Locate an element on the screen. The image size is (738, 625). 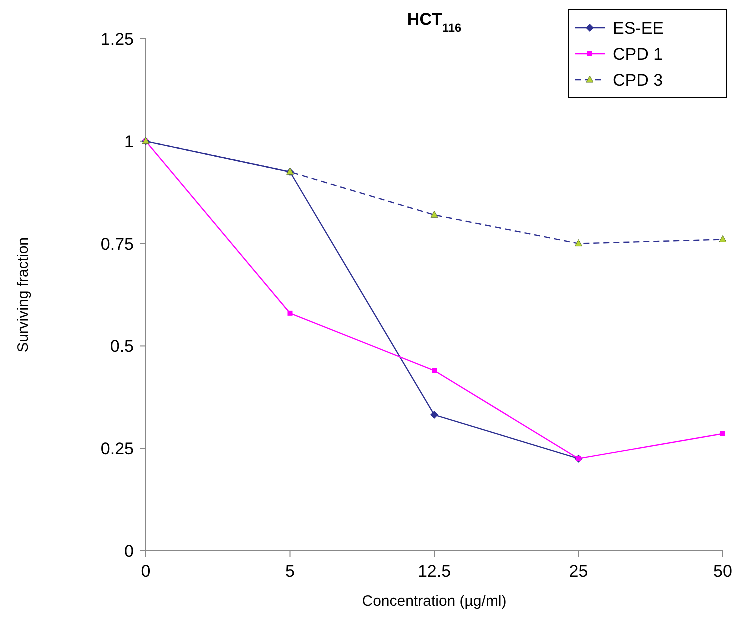
y-tick-label: 1 is located at coordinates (129, 142).